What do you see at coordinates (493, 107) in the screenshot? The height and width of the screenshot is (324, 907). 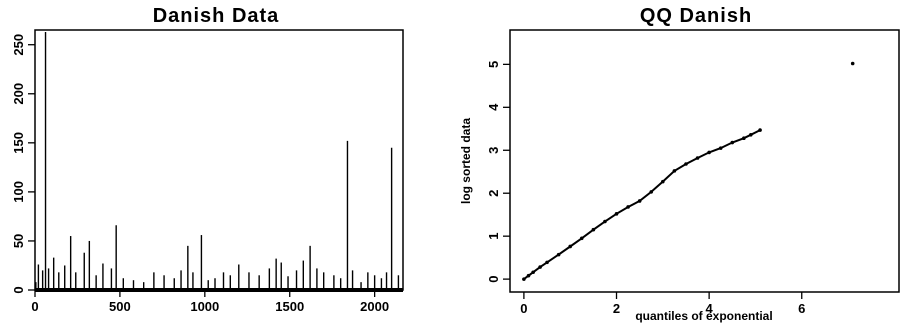 I see `y-tick-label: 4` at bounding box center [493, 107].